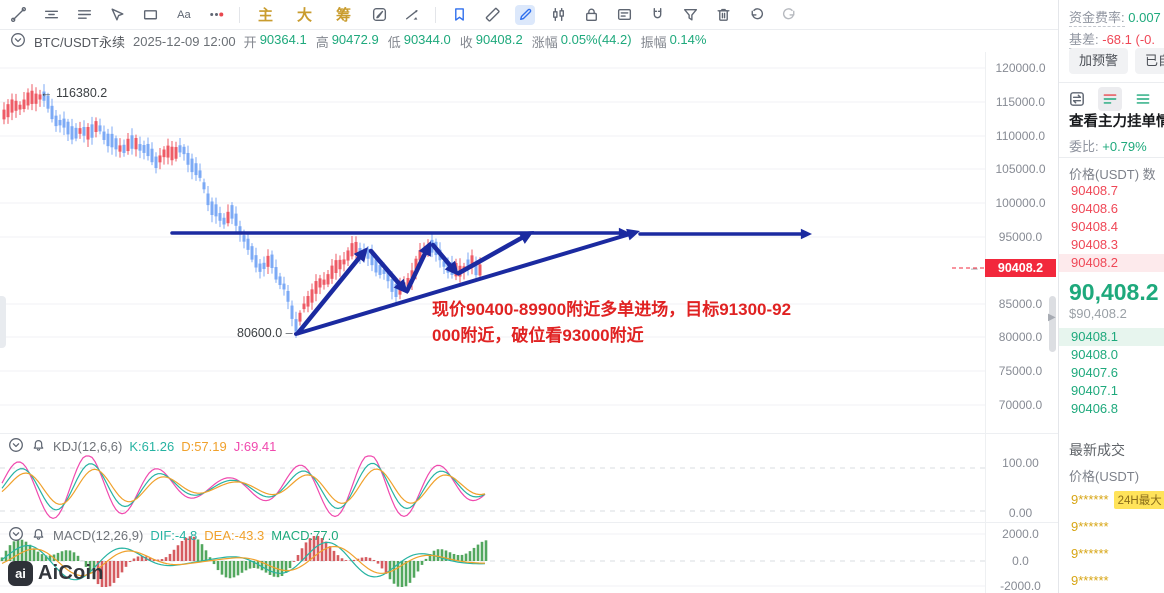 This screenshot has width=1164, height=593. I want to click on macd-chart, so click(529, 557).